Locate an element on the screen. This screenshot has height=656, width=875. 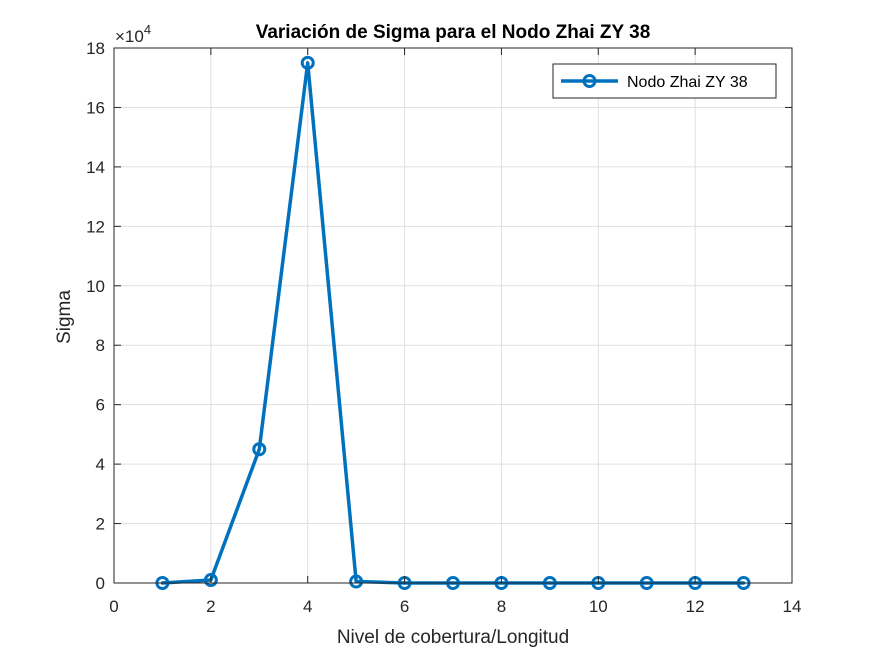
y-tick-labels: 0 2 4 6 8 10 12 14 16 18 is located at coordinates (95, 316).